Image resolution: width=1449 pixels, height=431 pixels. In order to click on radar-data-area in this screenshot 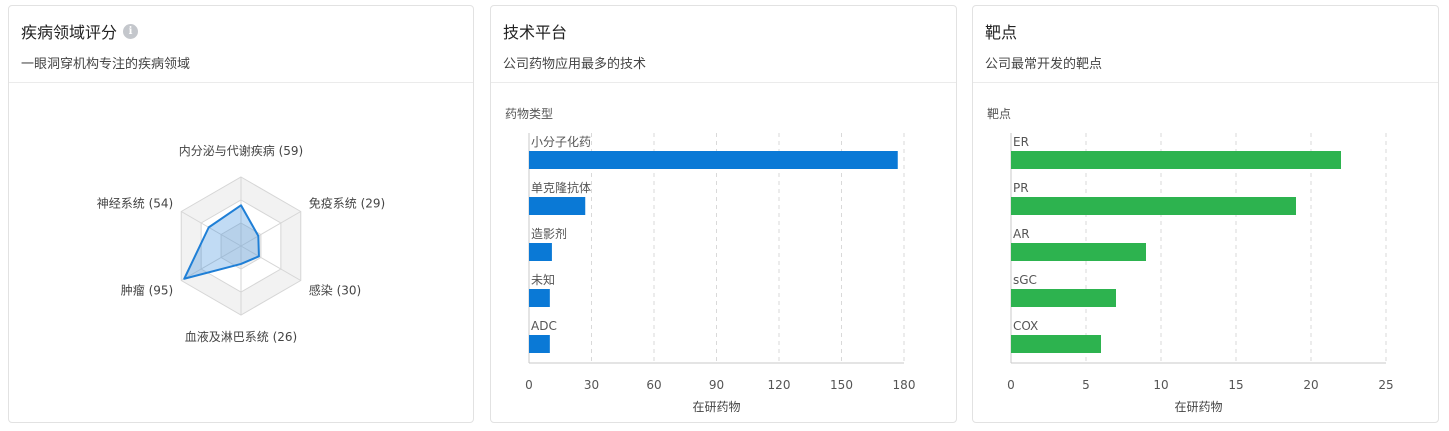, I will do `click(221, 242)`.